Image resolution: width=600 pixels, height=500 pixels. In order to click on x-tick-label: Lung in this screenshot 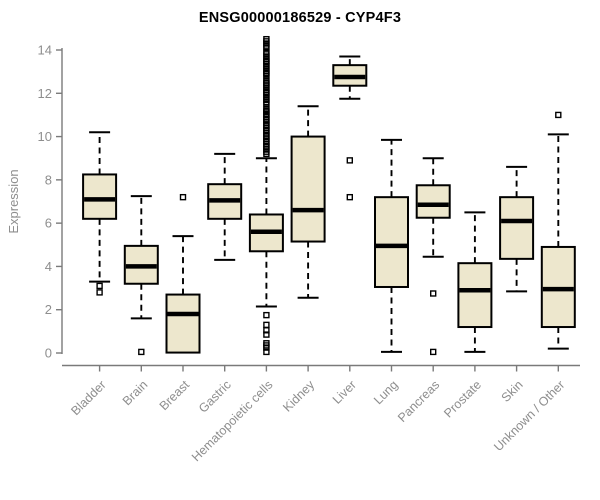, I will do `click(386, 393)`.